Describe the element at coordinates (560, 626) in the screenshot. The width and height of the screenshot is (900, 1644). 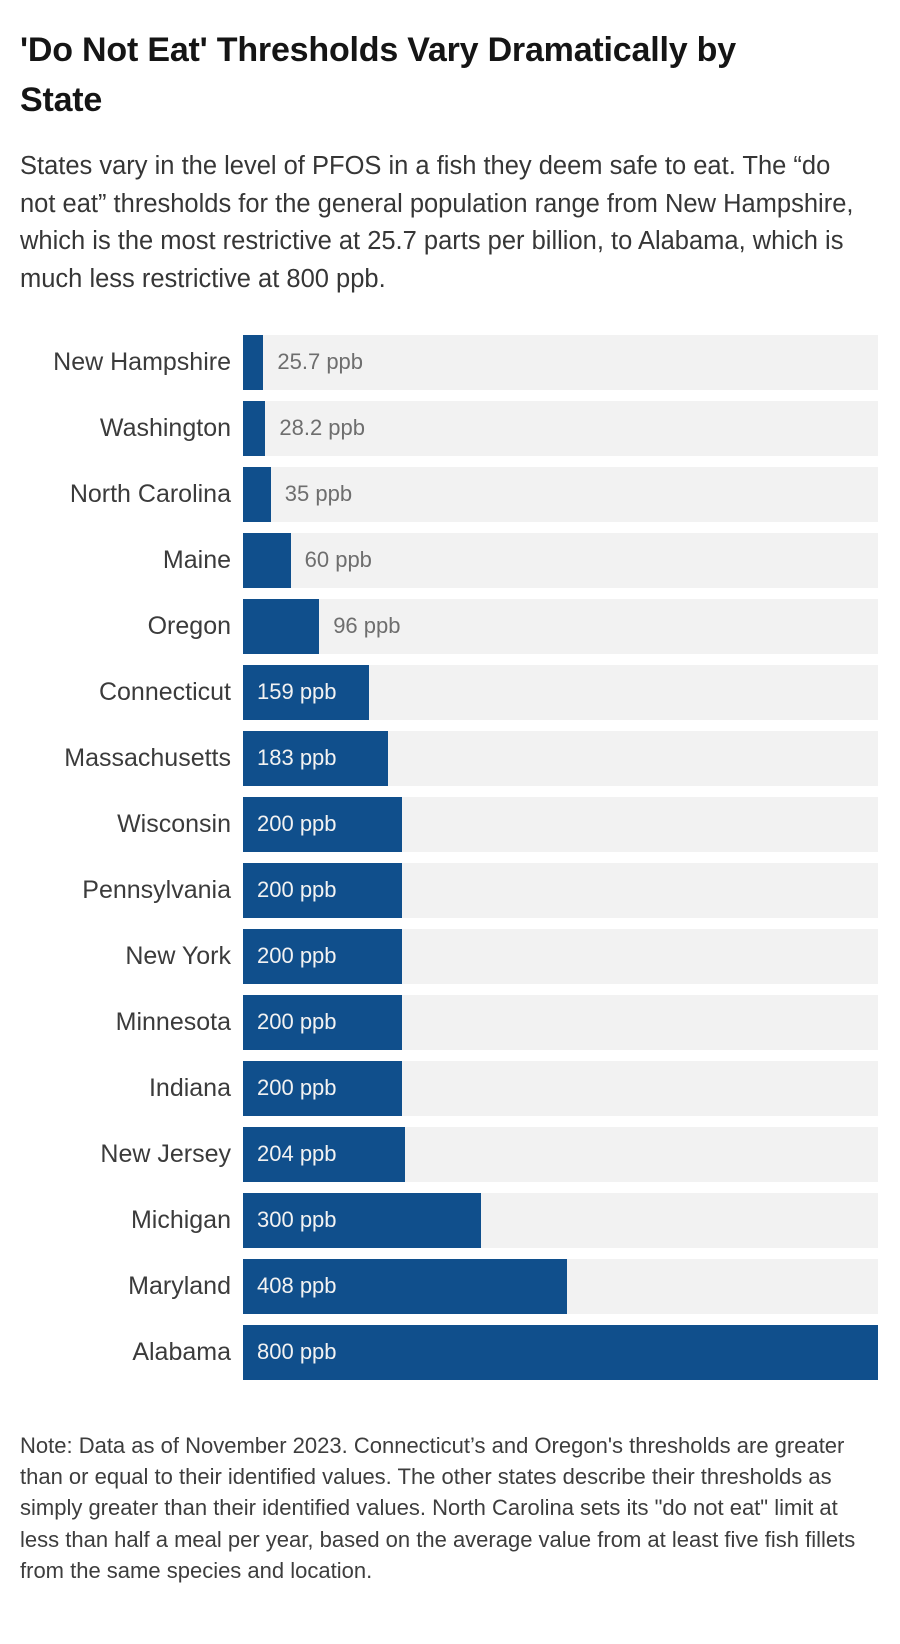
I see `bar-track: 96 ppb` at that location.